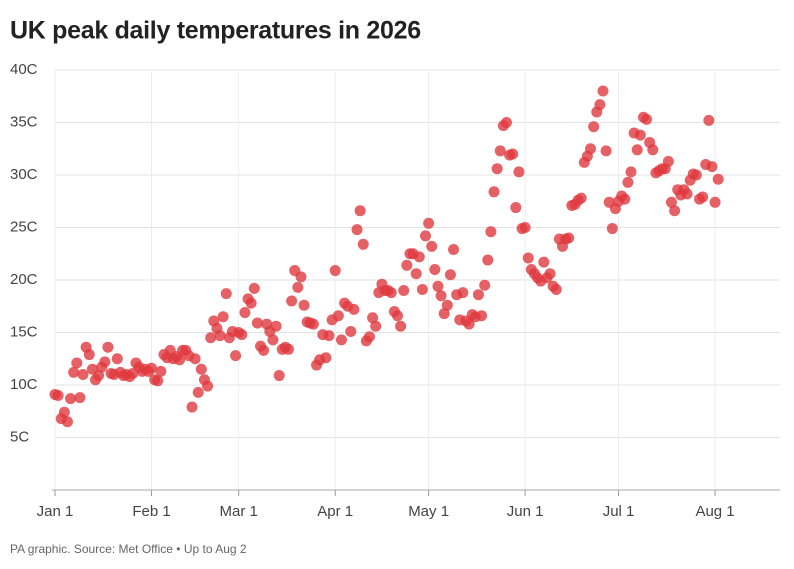 Image resolution: width=794 pixels, height=569 pixels. Describe the element at coordinates (55, 511) in the screenshot. I see `x-tick-label: Jan 1` at that location.